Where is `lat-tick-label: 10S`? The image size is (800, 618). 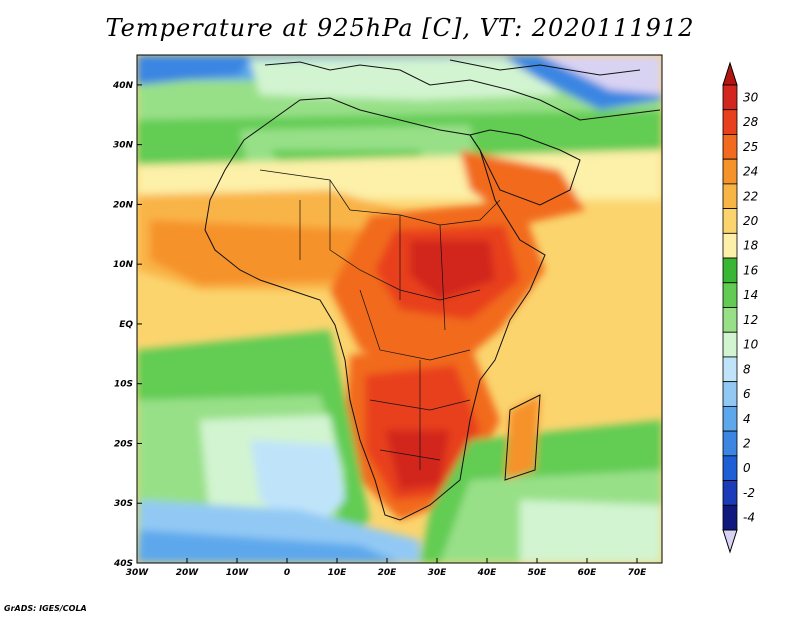
lat-tick-label: 10S is located at coordinates (123, 385).